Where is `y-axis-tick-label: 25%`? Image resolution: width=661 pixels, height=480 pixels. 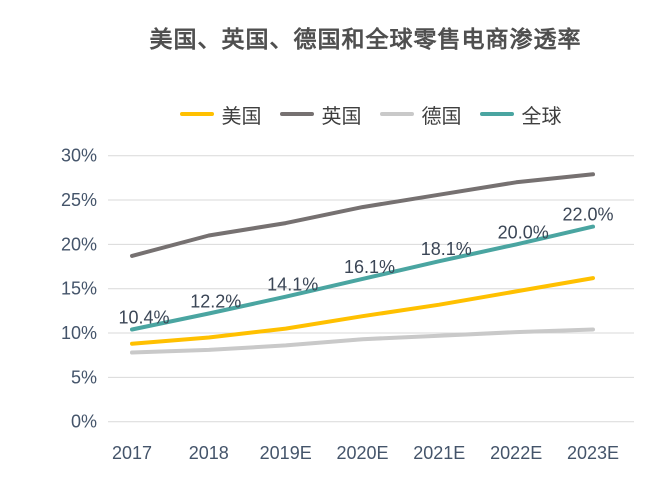 y-axis-tick-label: 25% is located at coordinates (79, 200).